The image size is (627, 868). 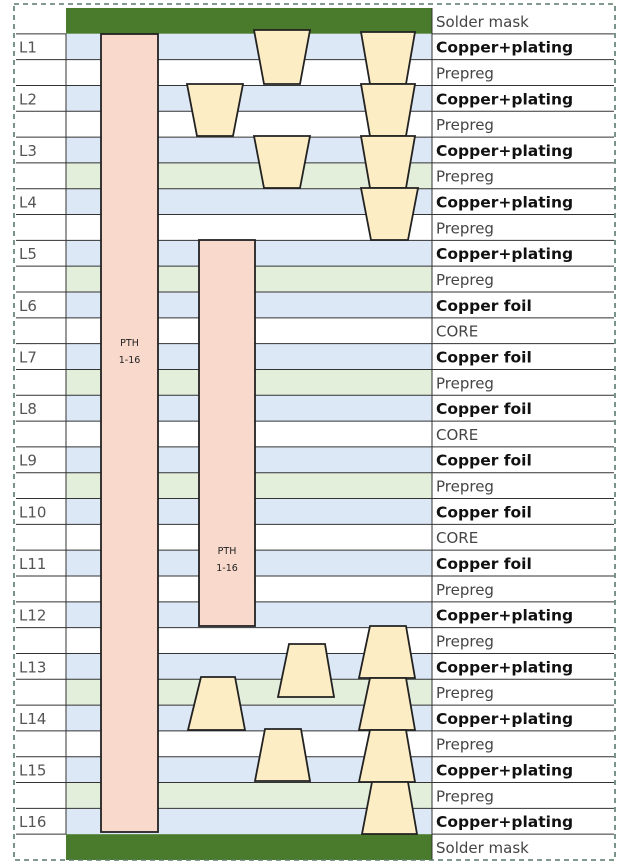 I want to click on layer-number-label: L12, so click(x=32, y=616).